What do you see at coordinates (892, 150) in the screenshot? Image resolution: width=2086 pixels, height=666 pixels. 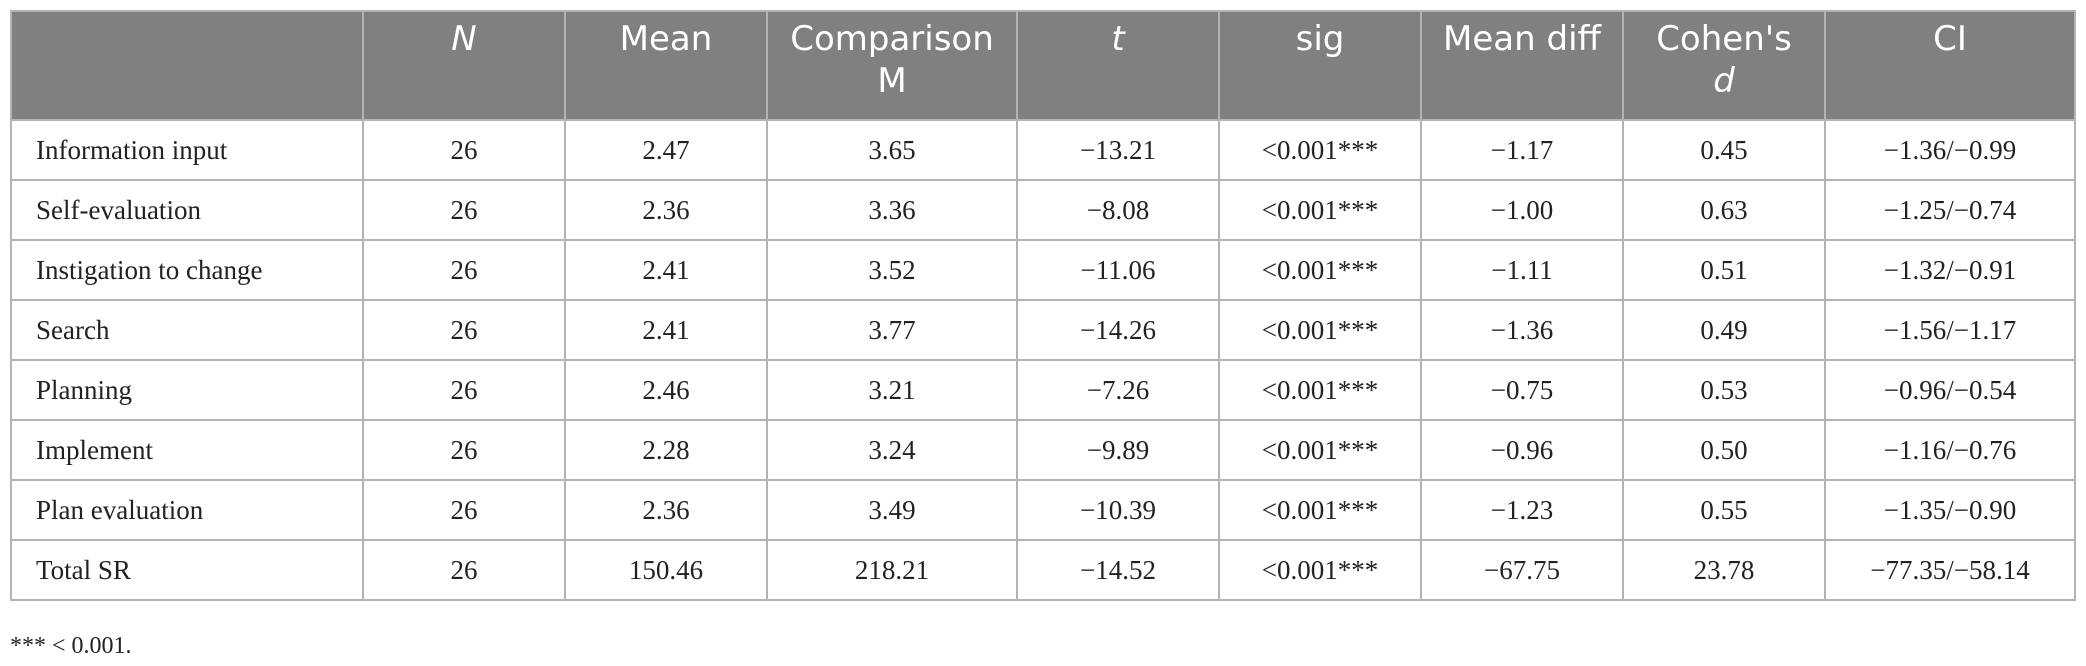 I see `table-cell: 3.65` at bounding box center [892, 150].